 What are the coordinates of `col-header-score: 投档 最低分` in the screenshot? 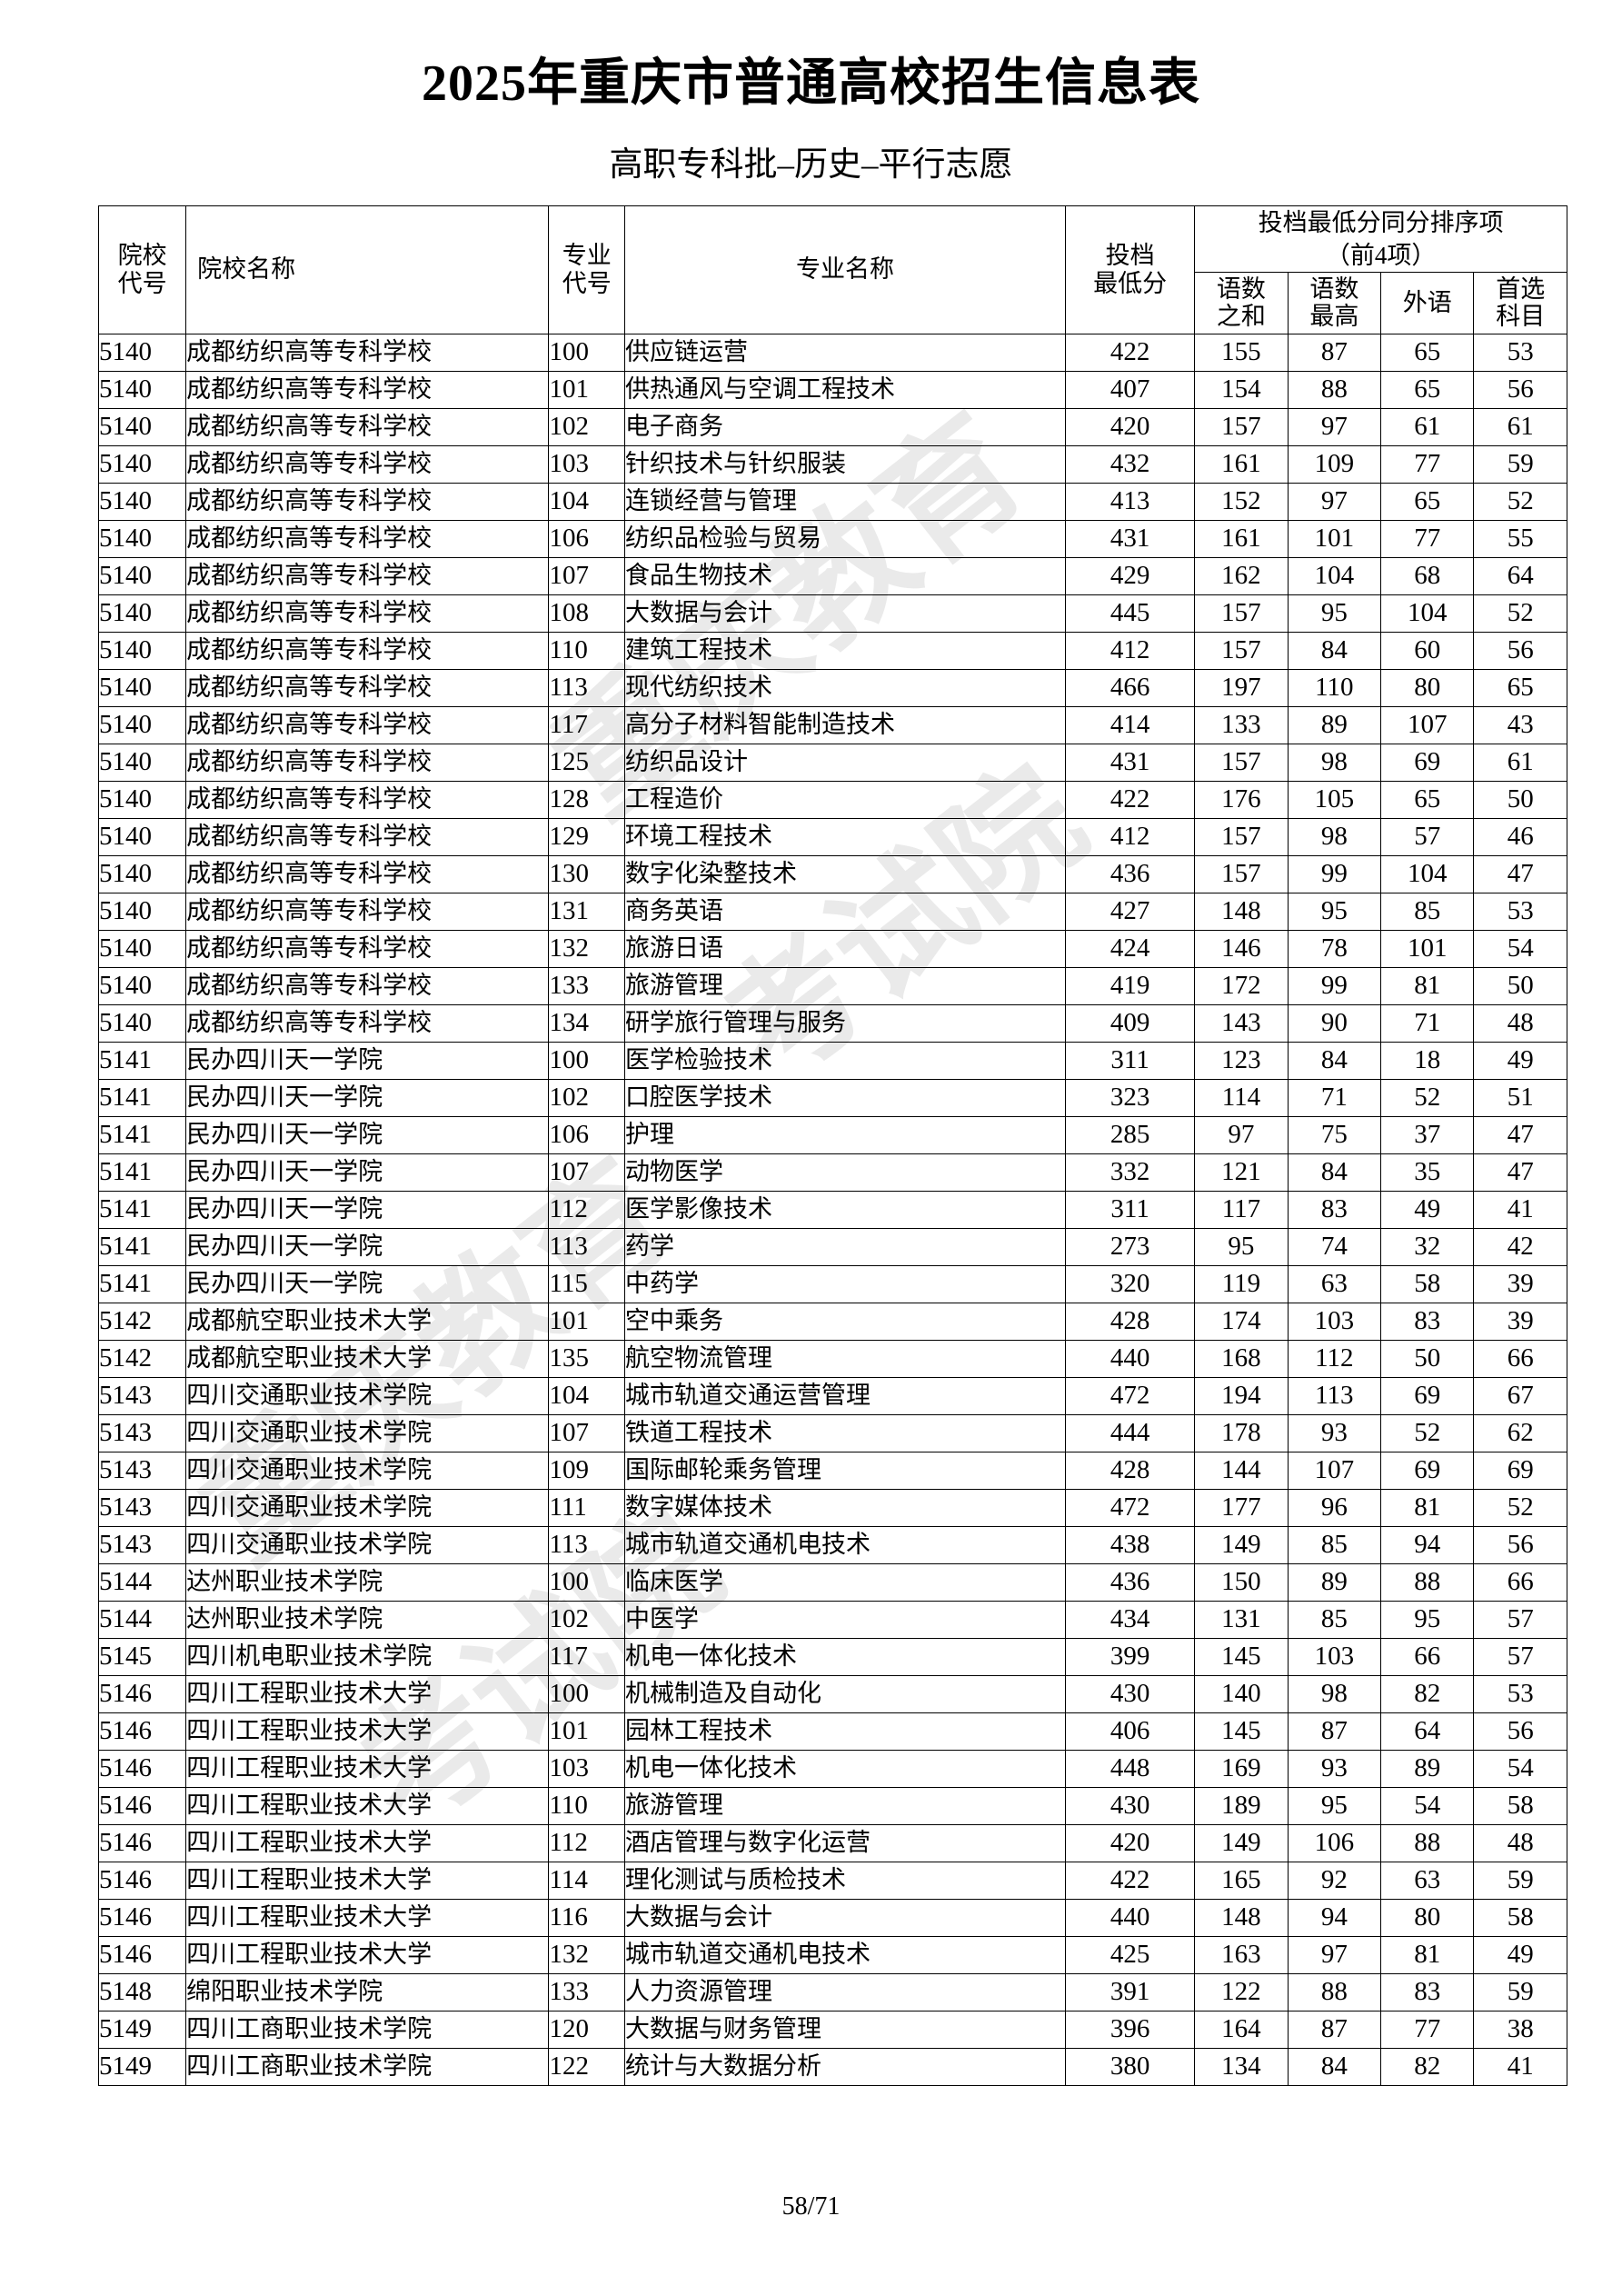 It's located at (1130, 269).